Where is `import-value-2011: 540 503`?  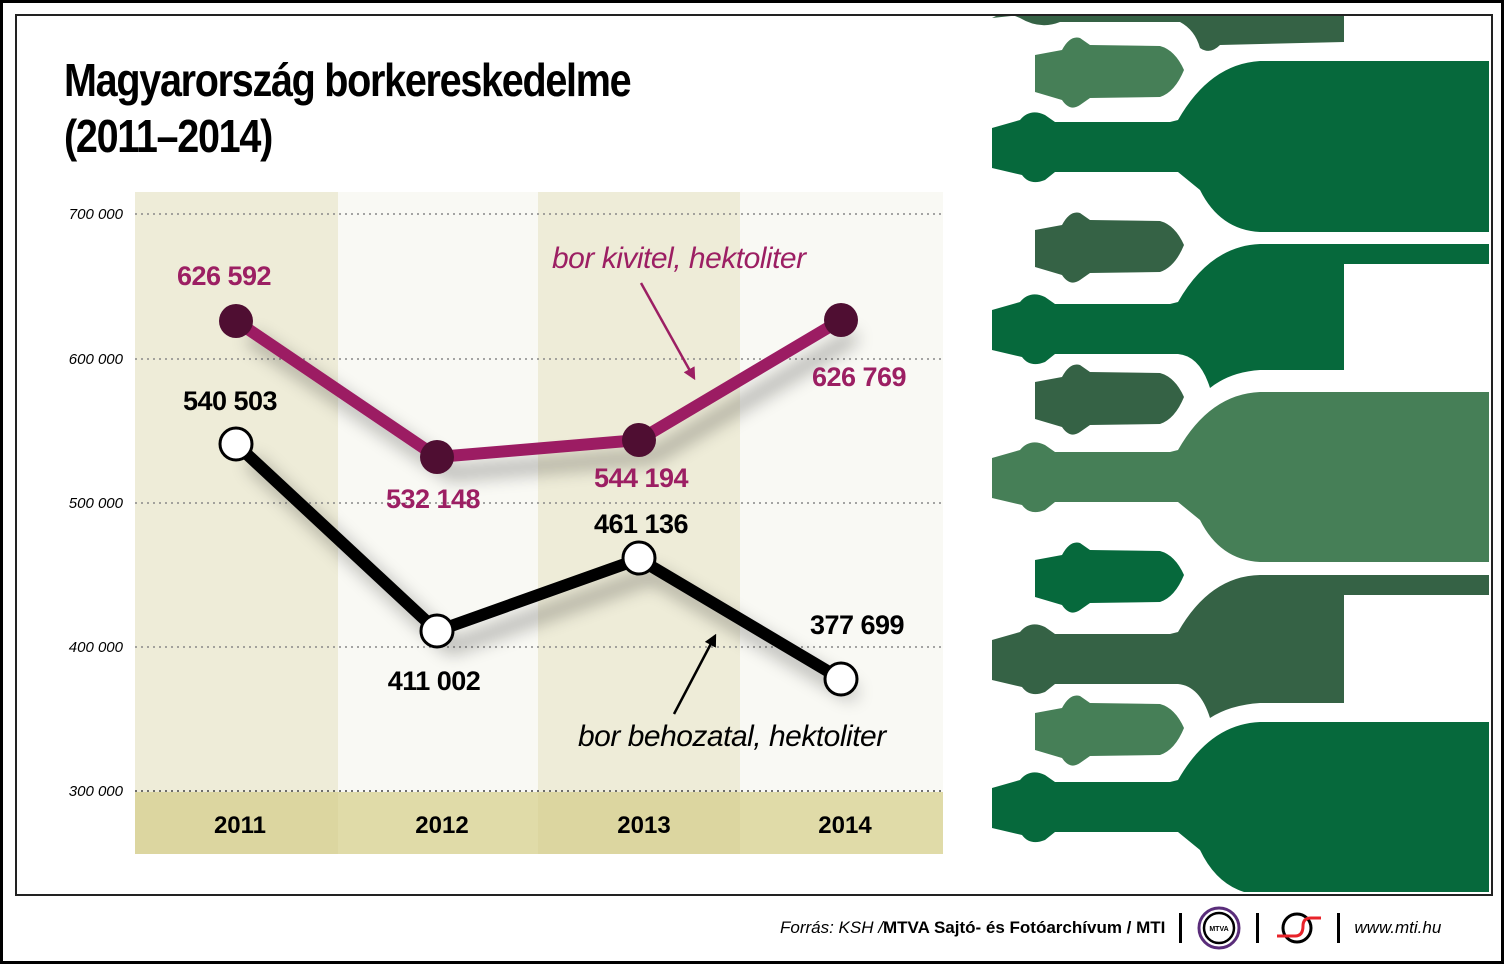
import-value-2011: 540 503 is located at coordinates (230, 401).